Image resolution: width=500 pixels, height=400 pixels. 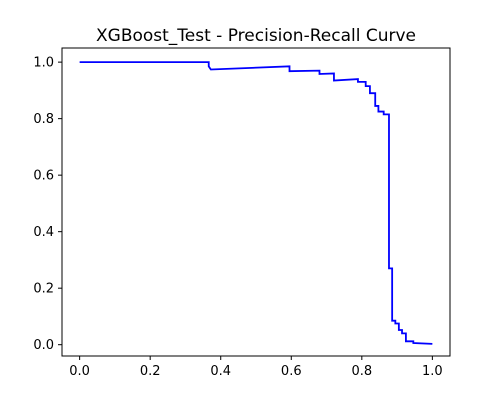 I want to click on x-tick-label: 0.4, so click(x=220, y=371).